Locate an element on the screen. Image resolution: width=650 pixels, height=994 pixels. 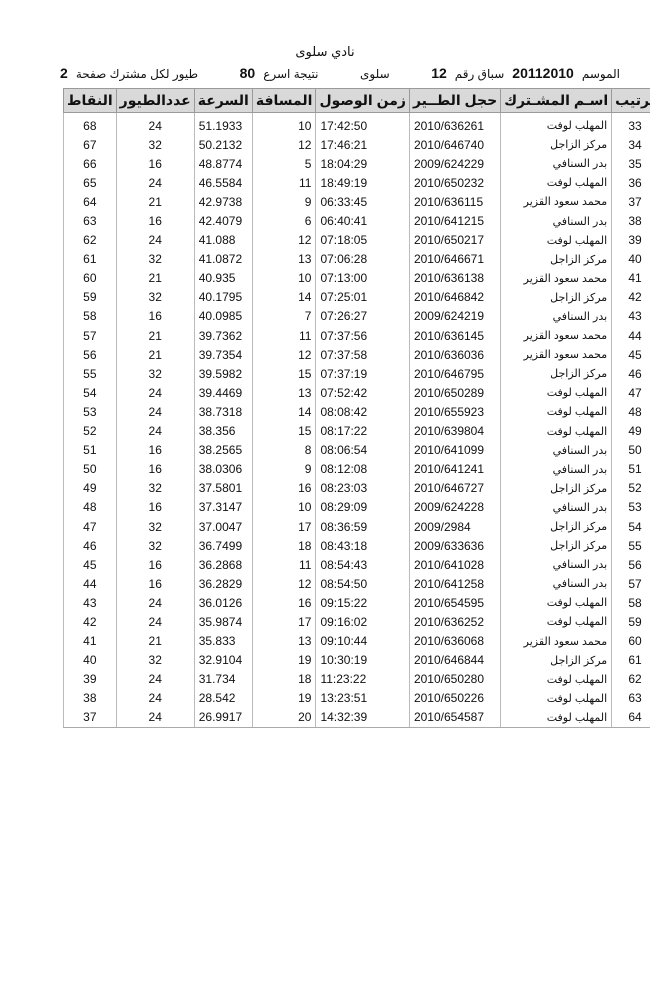
distance-cell: 18 is located at coordinates (284, 546).